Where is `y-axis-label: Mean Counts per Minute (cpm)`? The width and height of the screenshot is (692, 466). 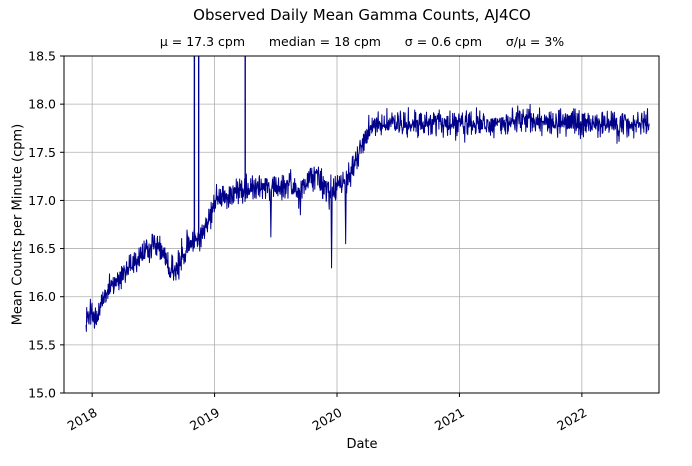 y-axis-label: Mean Counts per Minute (cpm) is located at coordinates (18, 224).